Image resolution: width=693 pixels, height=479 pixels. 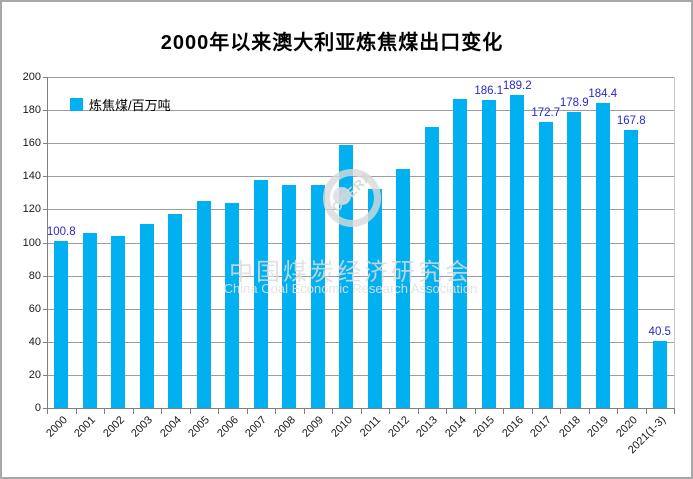 I want to click on x-axis-label: 2015, so click(x=484, y=427).